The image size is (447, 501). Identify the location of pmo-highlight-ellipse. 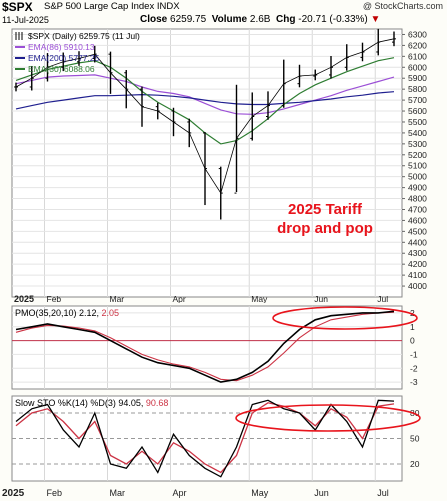
(345, 318).